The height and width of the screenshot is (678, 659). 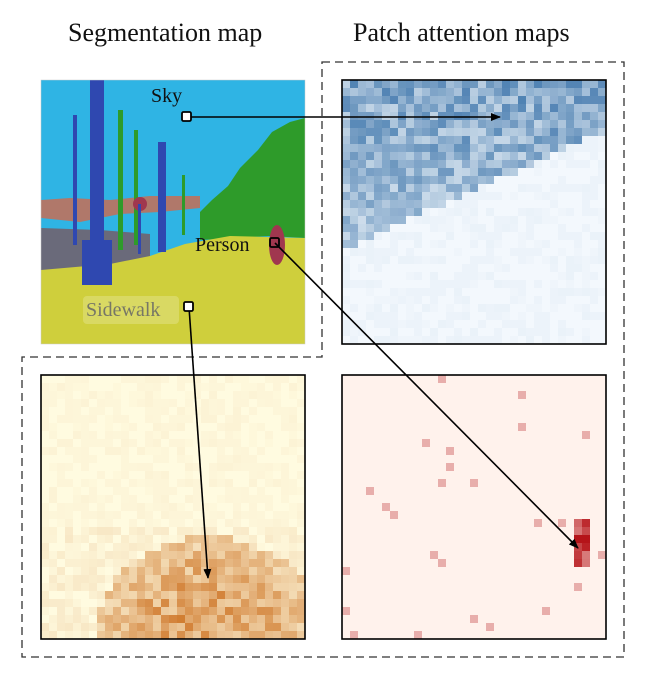 I want to click on sidewalk-query-point, so click(x=188, y=306).